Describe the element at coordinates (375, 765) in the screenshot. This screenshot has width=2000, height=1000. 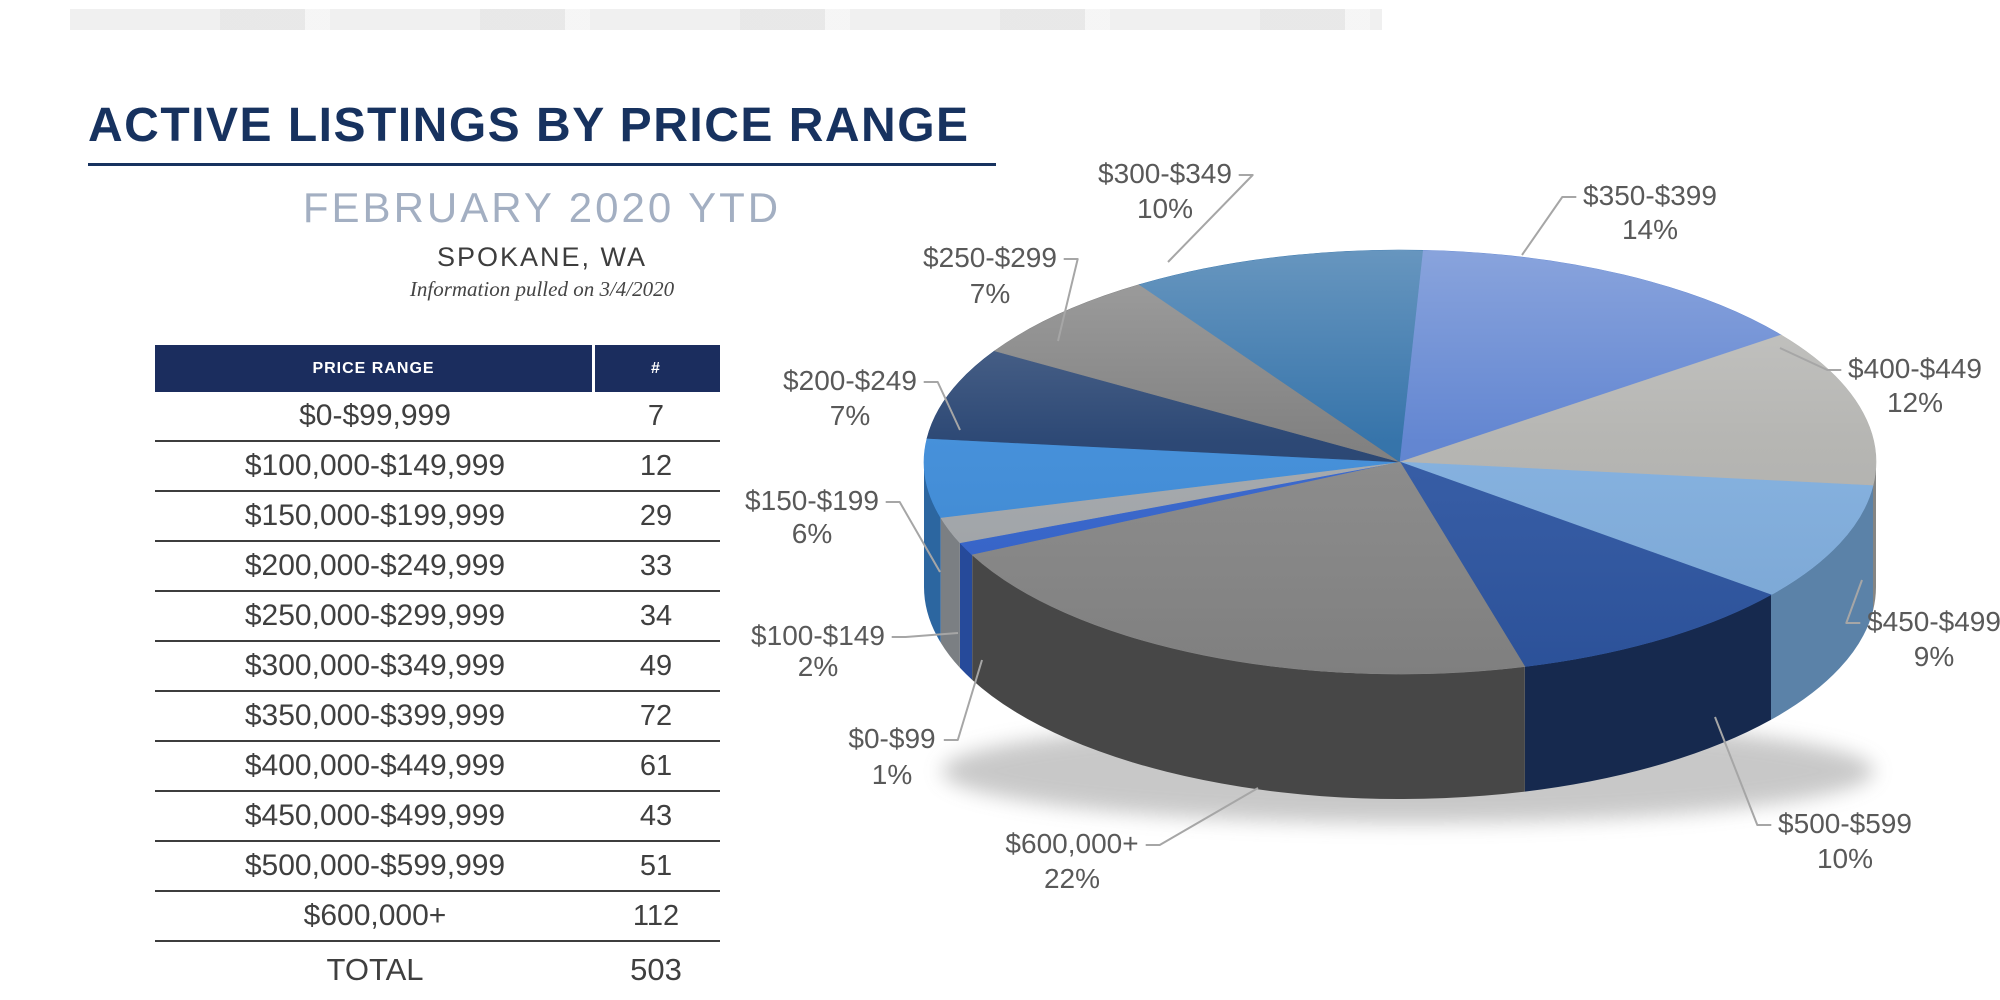
I see `price-range-cell: $400,000-$449,999` at that location.